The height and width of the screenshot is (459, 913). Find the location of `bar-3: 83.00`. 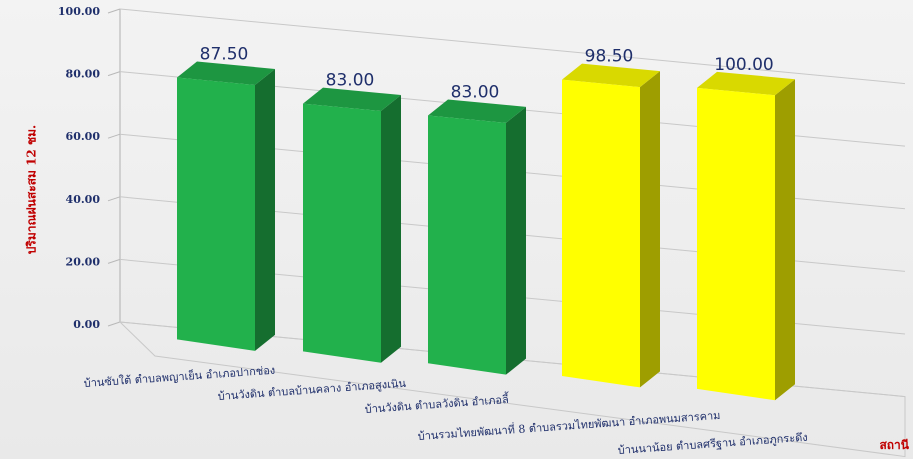

bar-3: 83.00 is located at coordinates (477, 228).